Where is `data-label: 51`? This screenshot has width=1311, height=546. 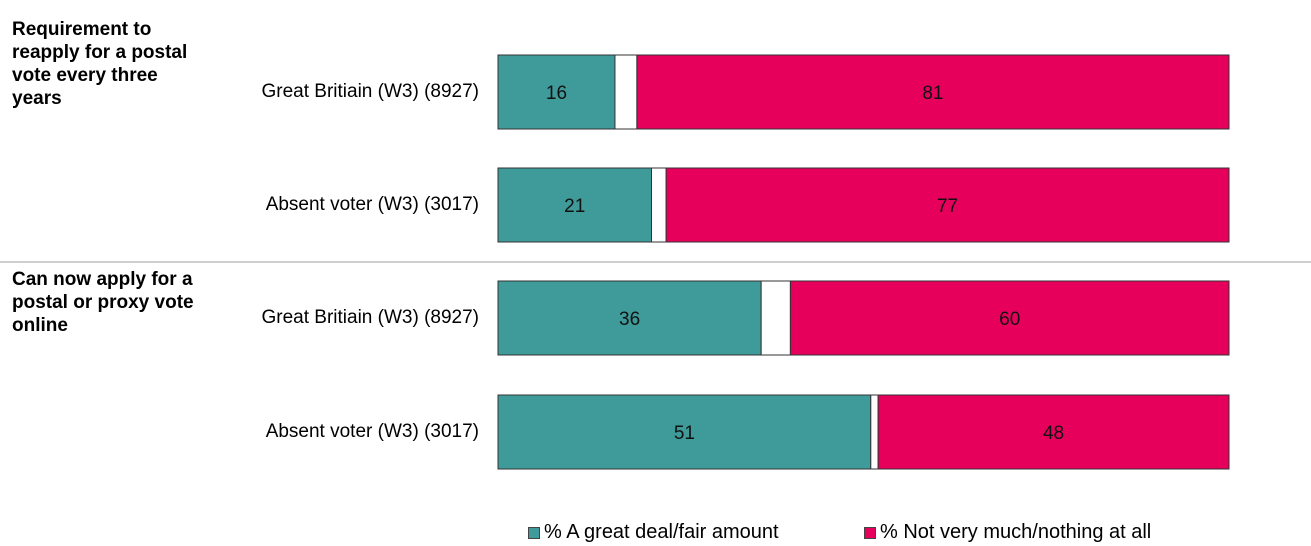 data-label: 51 is located at coordinates (684, 433).